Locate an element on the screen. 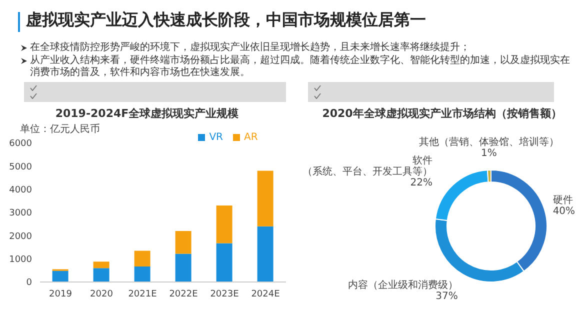  y-tick-label: 4000 is located at coordinates (20, 191).